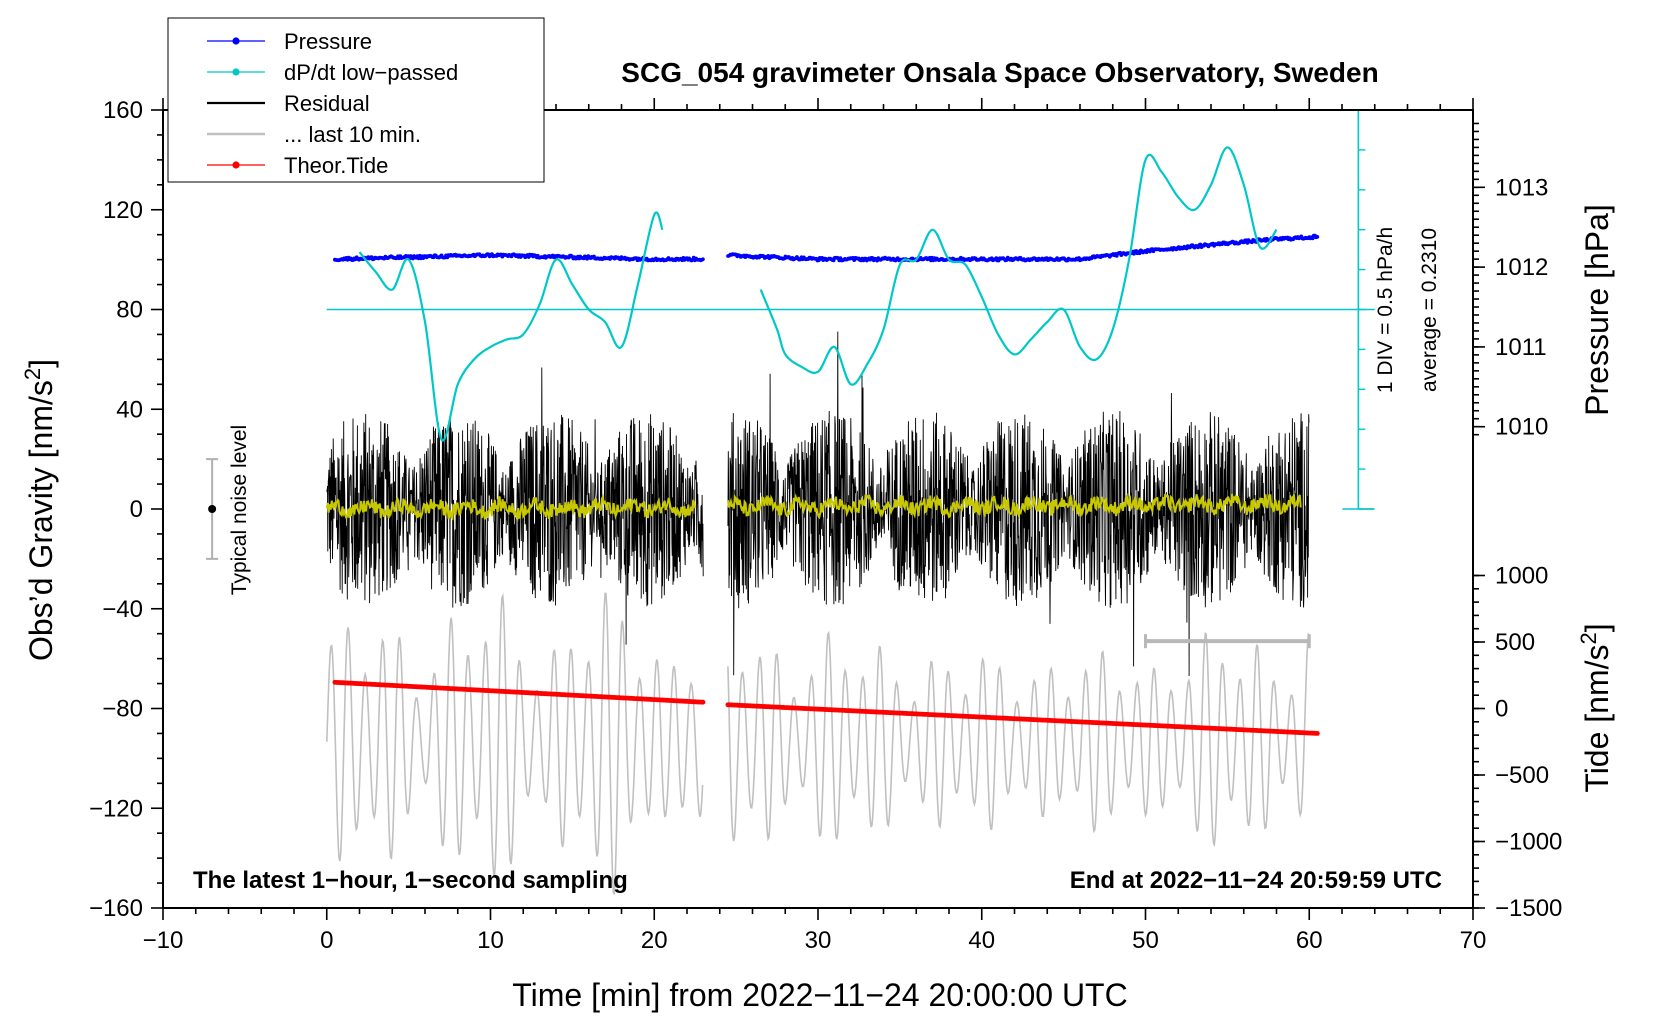 The image size is (1660, 1020). I want to click on annotation-end-time: End at 2022−11−24 20:59:59 UTC, so click(1256, 880).